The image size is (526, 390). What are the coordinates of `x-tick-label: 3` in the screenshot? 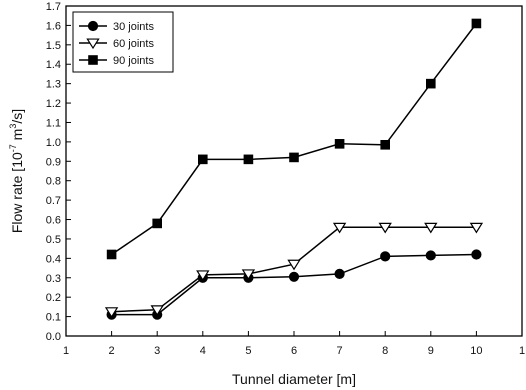 It's located at (157, 351).